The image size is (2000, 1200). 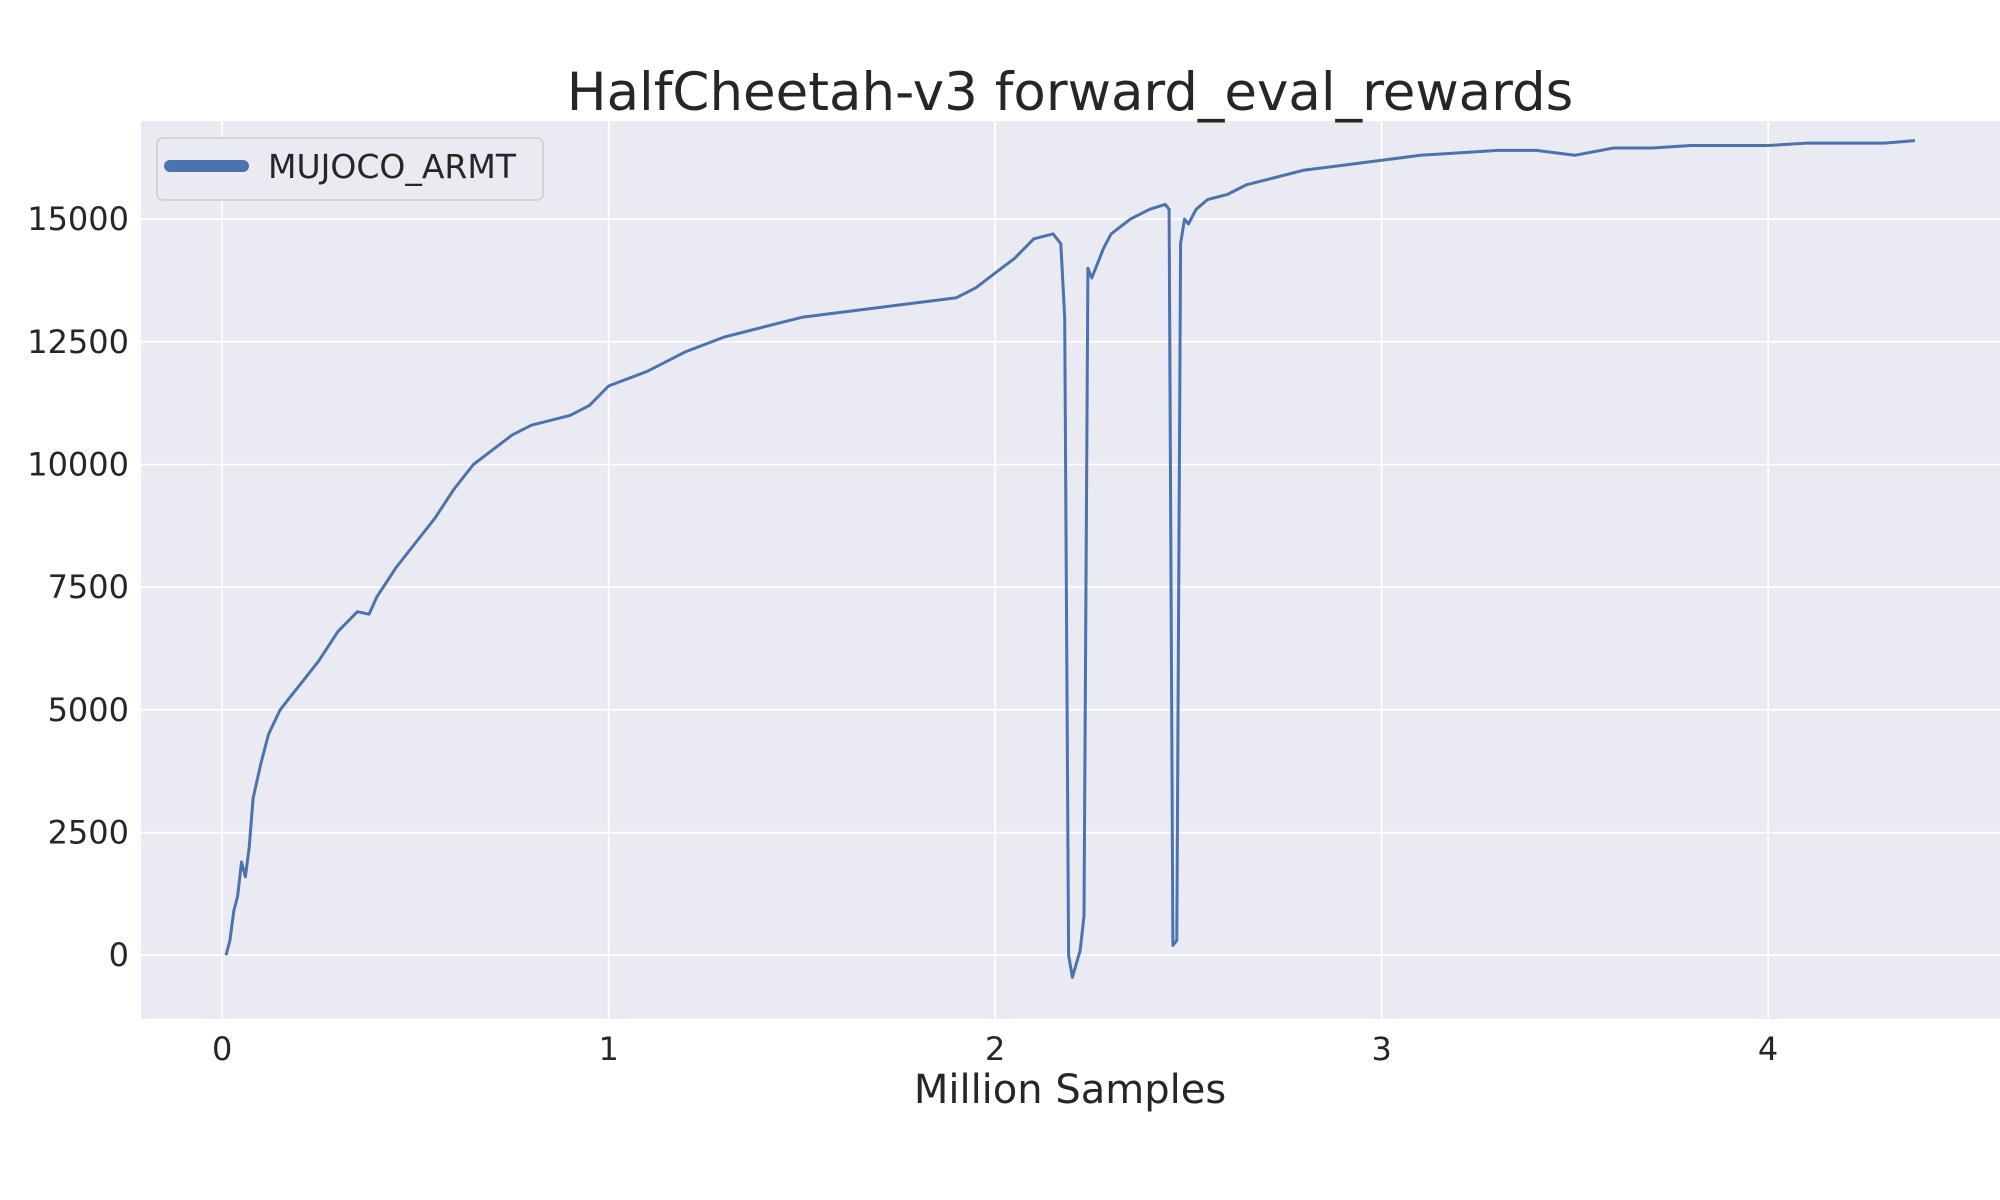 What do you see at coordinates (88, 710) in the screenshot?
I see `y-tick-label: 5000` at bounding box center [88, 710].